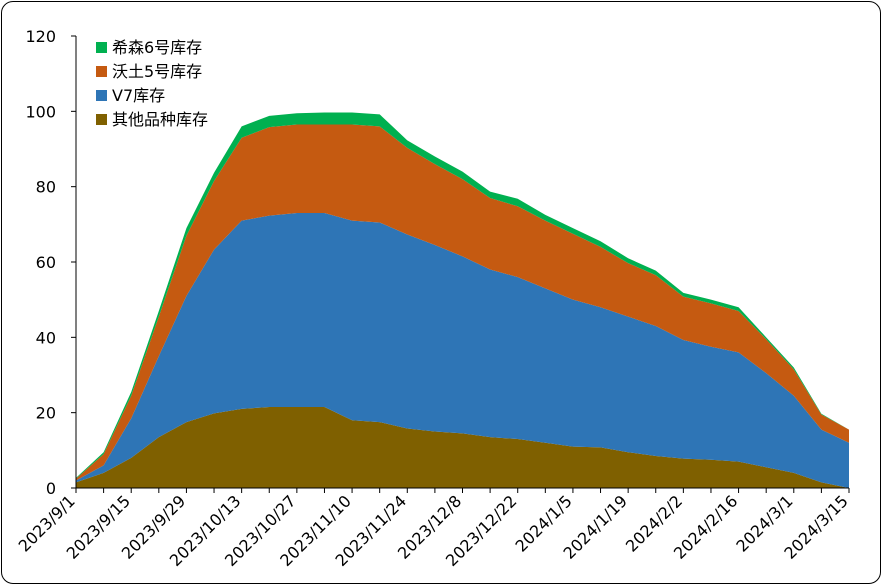 This screenshot has width=884, height=587. I want to click on y-tick-label: 60, so click(46, 262).